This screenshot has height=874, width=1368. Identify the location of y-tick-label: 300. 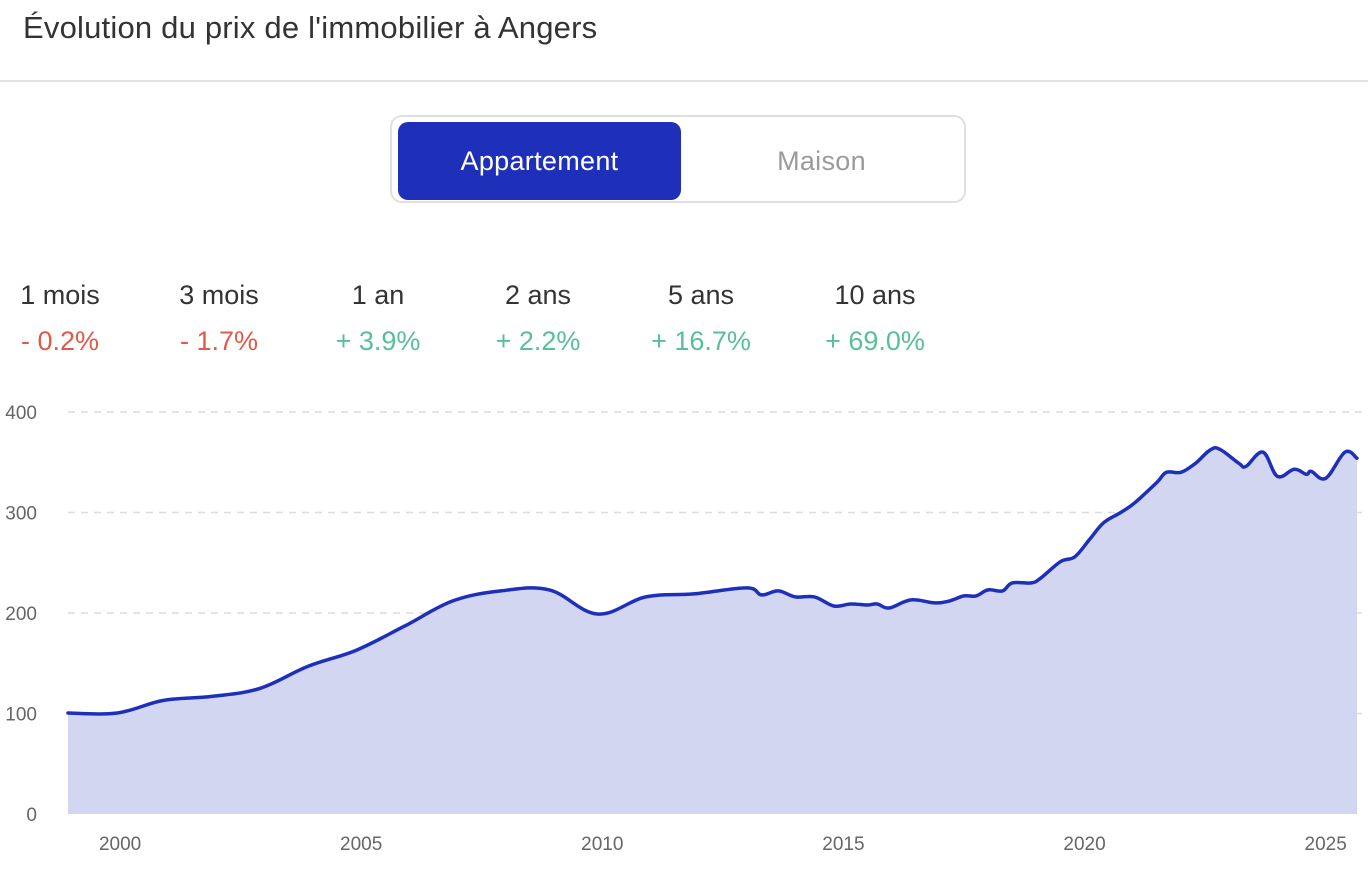
(21, 514).